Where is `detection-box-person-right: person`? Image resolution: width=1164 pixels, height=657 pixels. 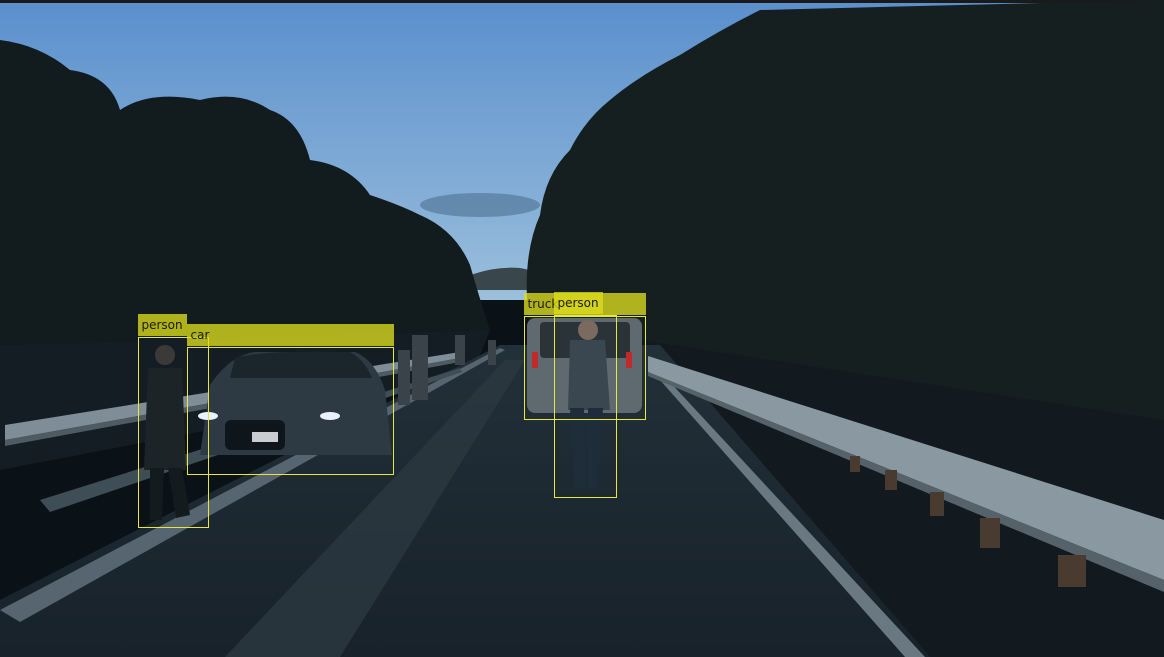
detection-box-person-right: person is located at coordinates (585, 395).